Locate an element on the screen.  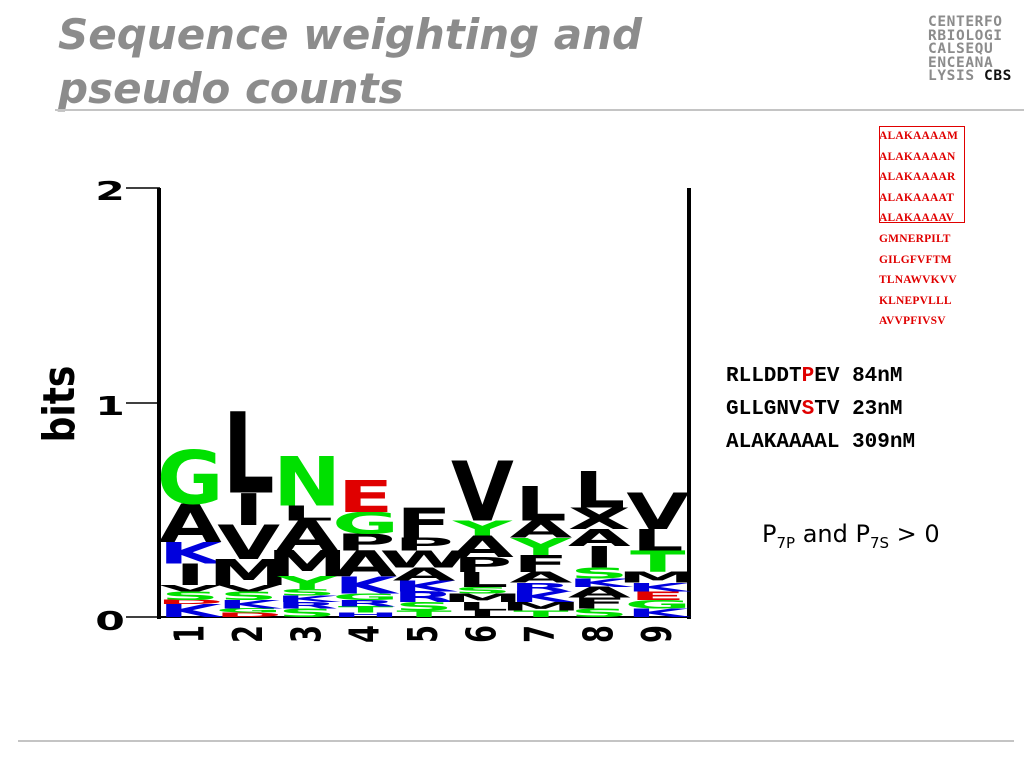
sequence-line: AVVPFIVSV is located at coordinates (912, 321).